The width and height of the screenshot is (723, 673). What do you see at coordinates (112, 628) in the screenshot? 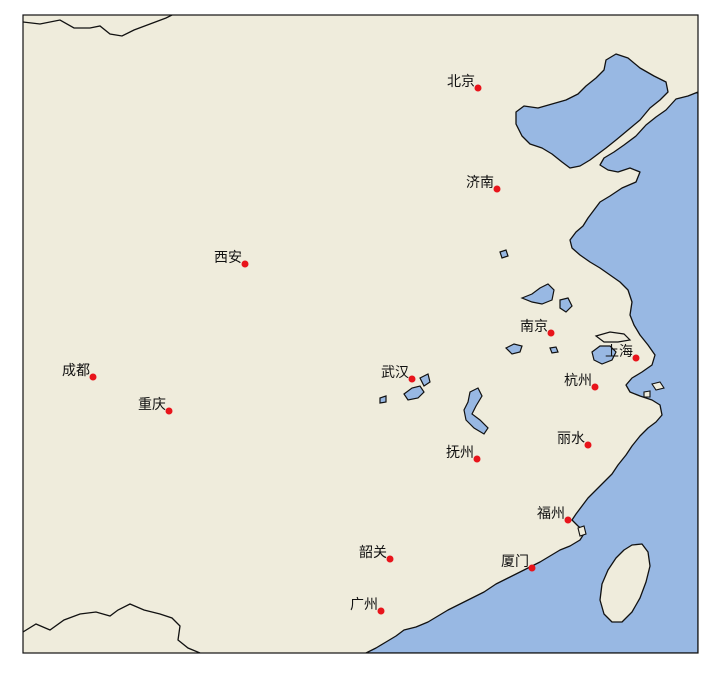
I see `border-line-south` at bounding box center [112, 628].